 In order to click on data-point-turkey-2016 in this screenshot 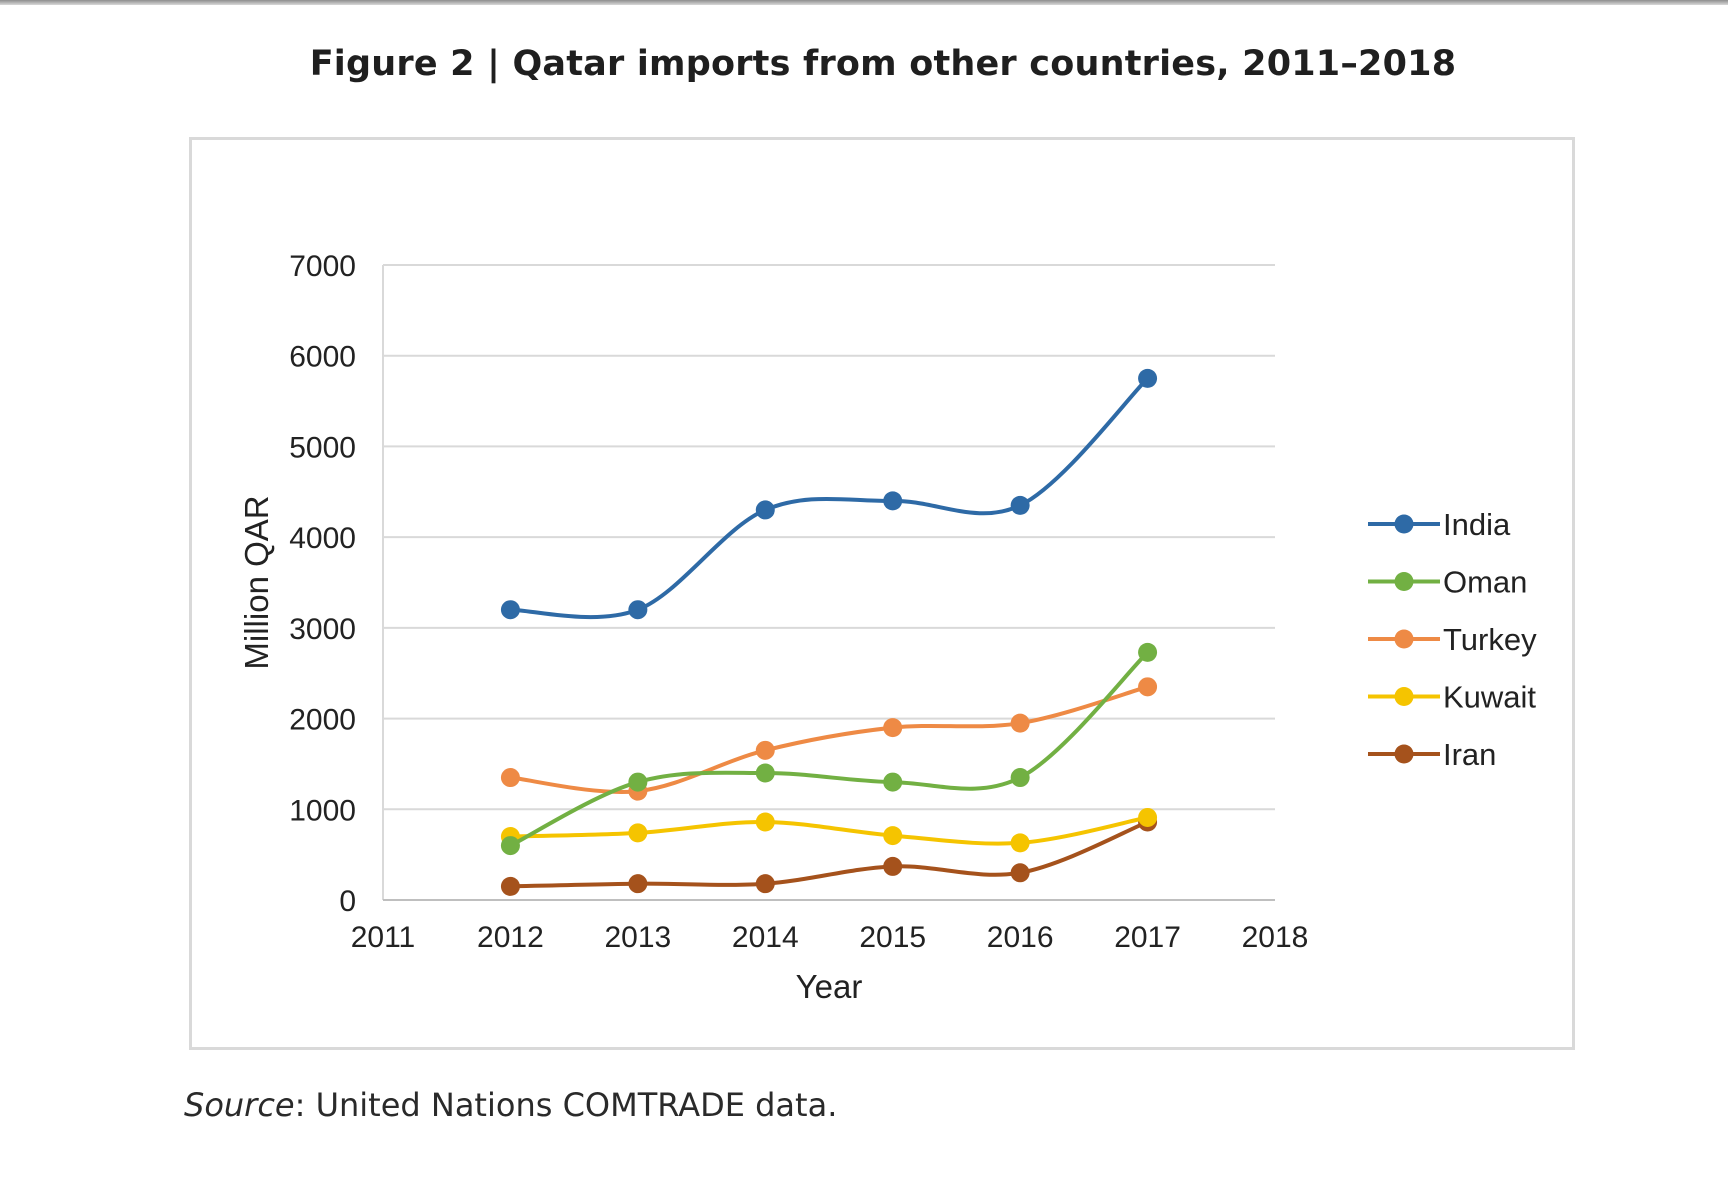, I will do `click(1020, 723)`.